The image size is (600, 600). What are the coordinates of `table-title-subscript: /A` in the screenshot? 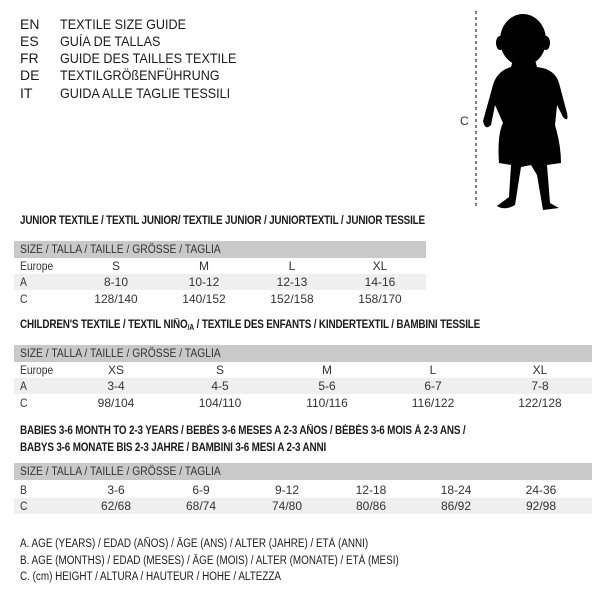 It's located at (191, 327).